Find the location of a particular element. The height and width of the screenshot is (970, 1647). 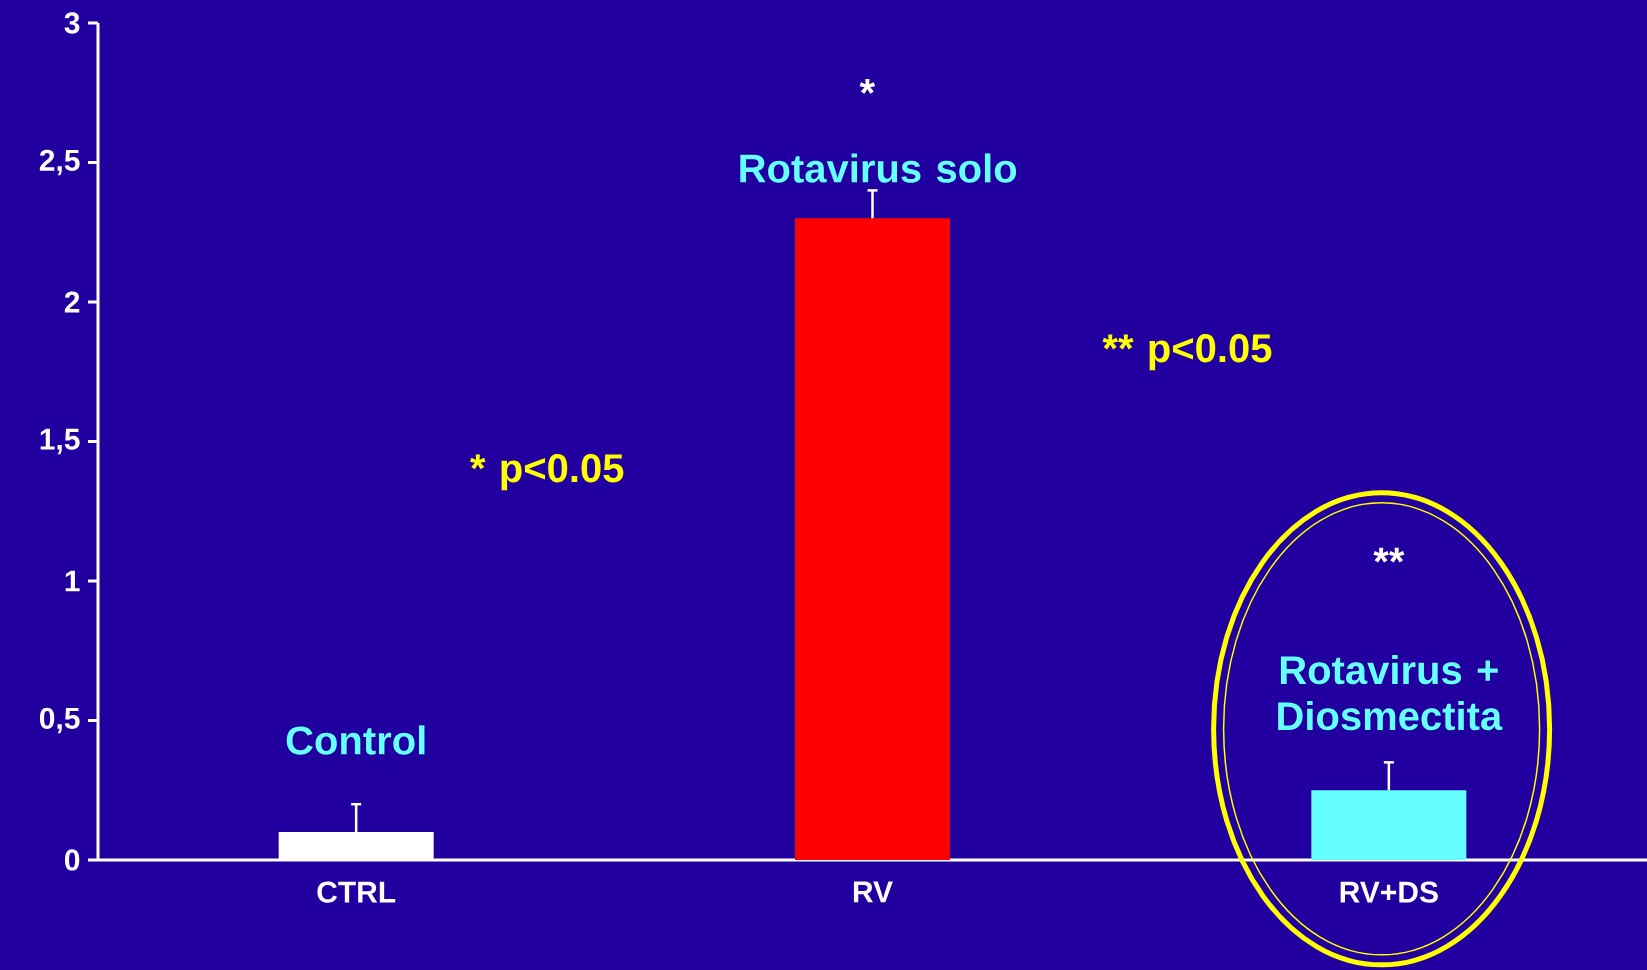

annotation: ** is located at coordinates (1389, 555).